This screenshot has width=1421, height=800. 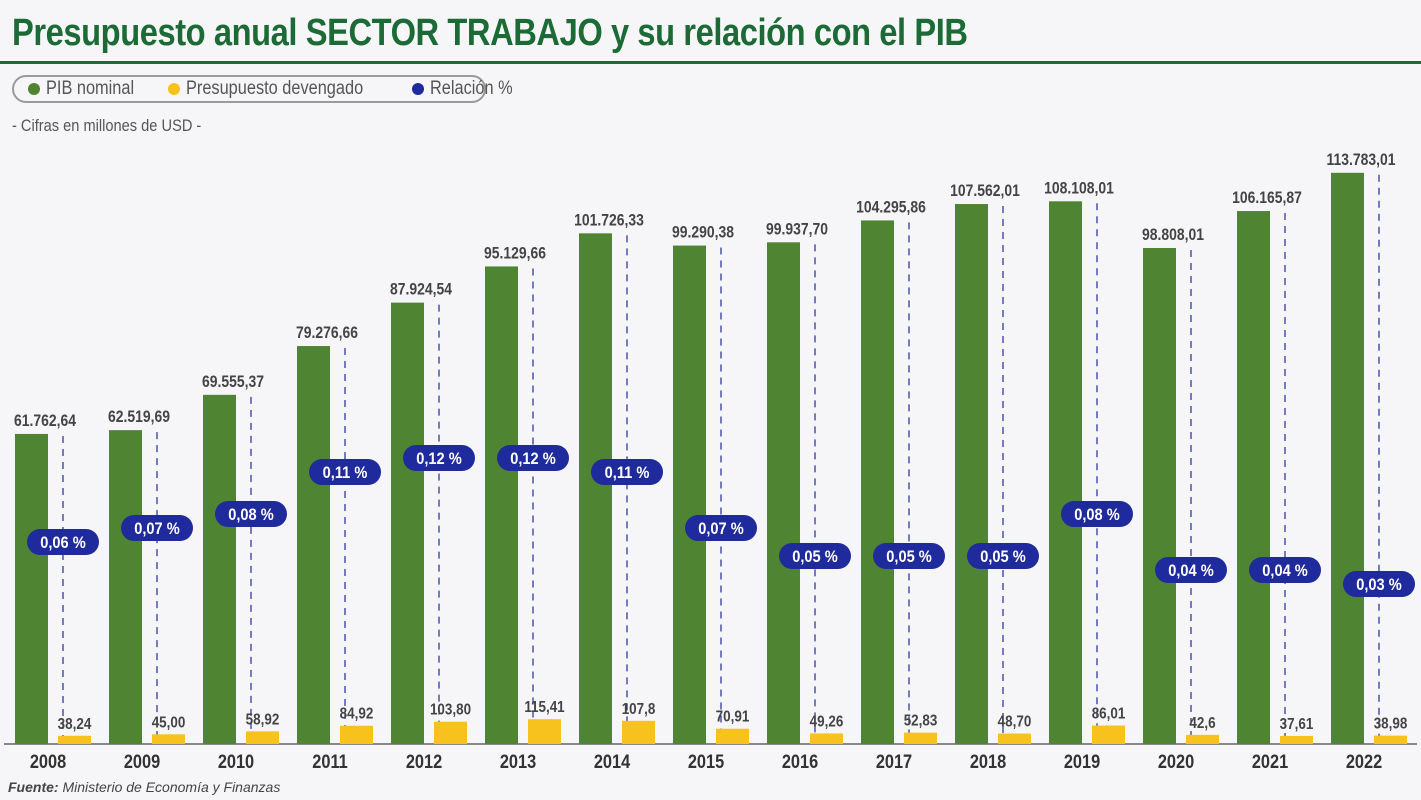 I want to click on category-label-2015: 2015, so click(x=706, y=761).